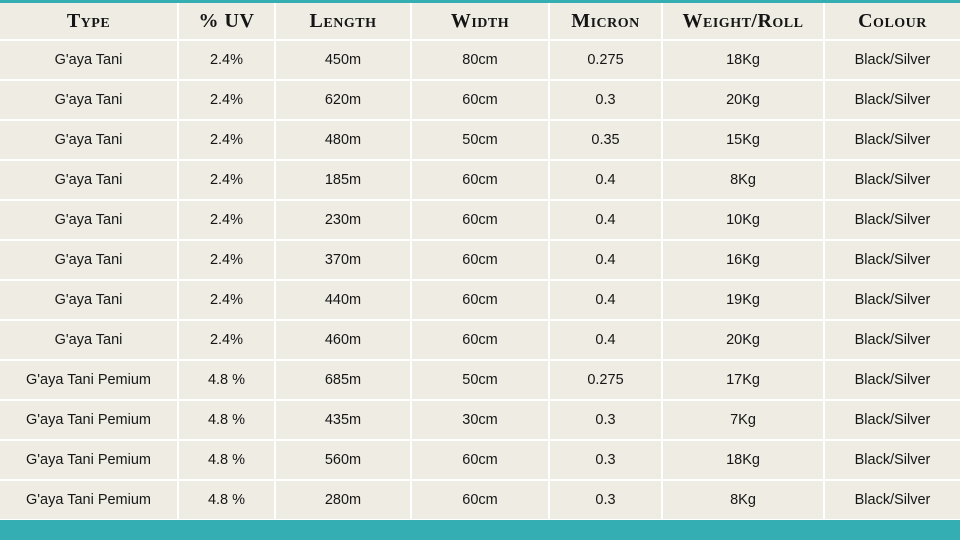  Describe the element at coordinates (227, 22) in the screenshot. I see `header-uv: % UV` at that location.